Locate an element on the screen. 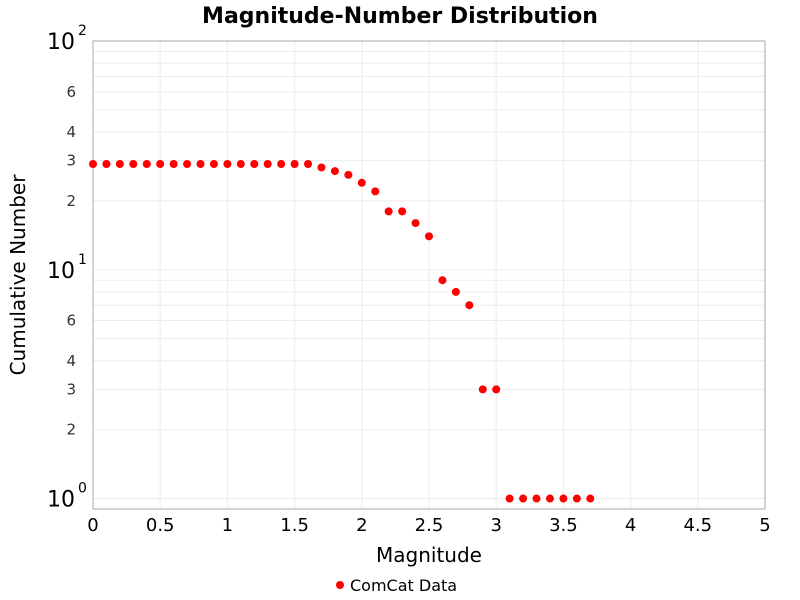  x-tick-label: 2 is located at coordinates (361, 525).